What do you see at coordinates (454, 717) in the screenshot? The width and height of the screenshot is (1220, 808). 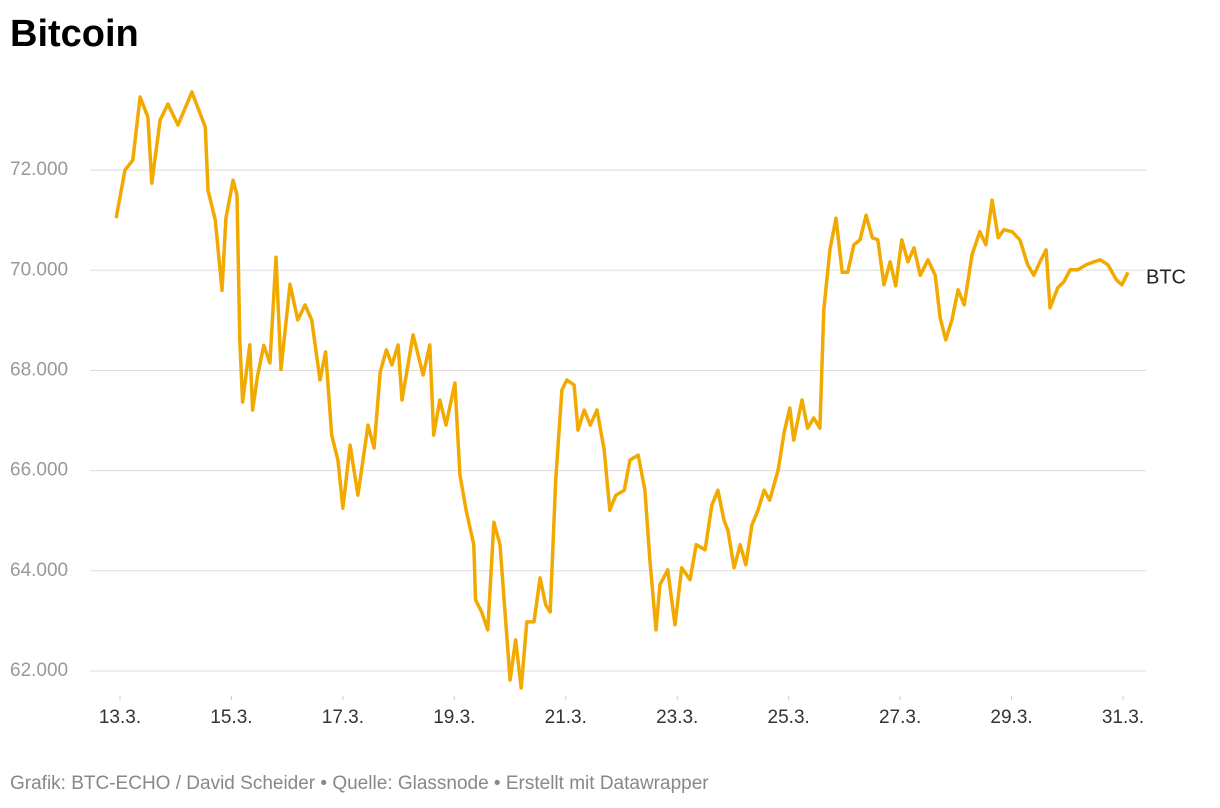 I see `x-tick-label: 19.3.` at bounding box center [454, 717].